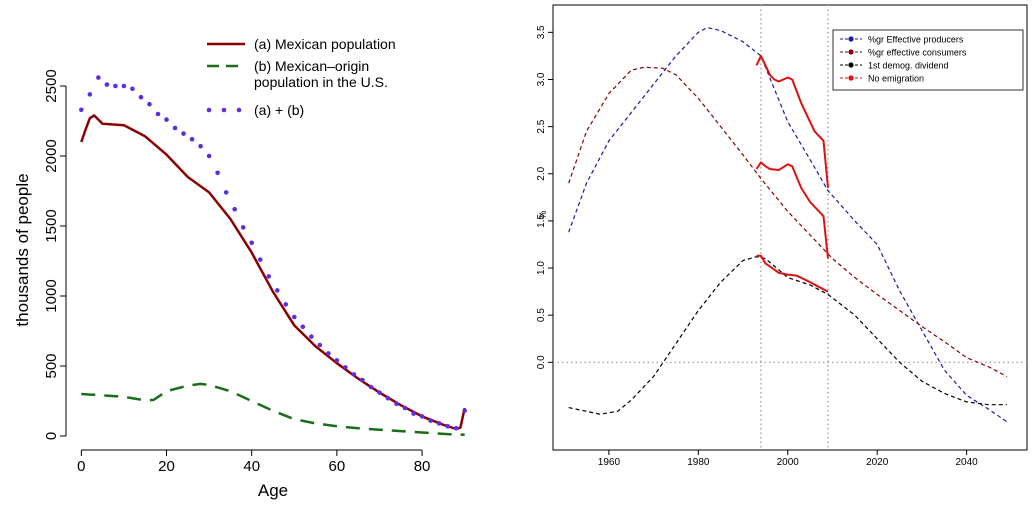 This screenshot has width=1034, height=511. What do you see at coordinates (541, 362) in the screenshot?
I see `y-tick-label: 0.0` at bounding box center [541, 362].